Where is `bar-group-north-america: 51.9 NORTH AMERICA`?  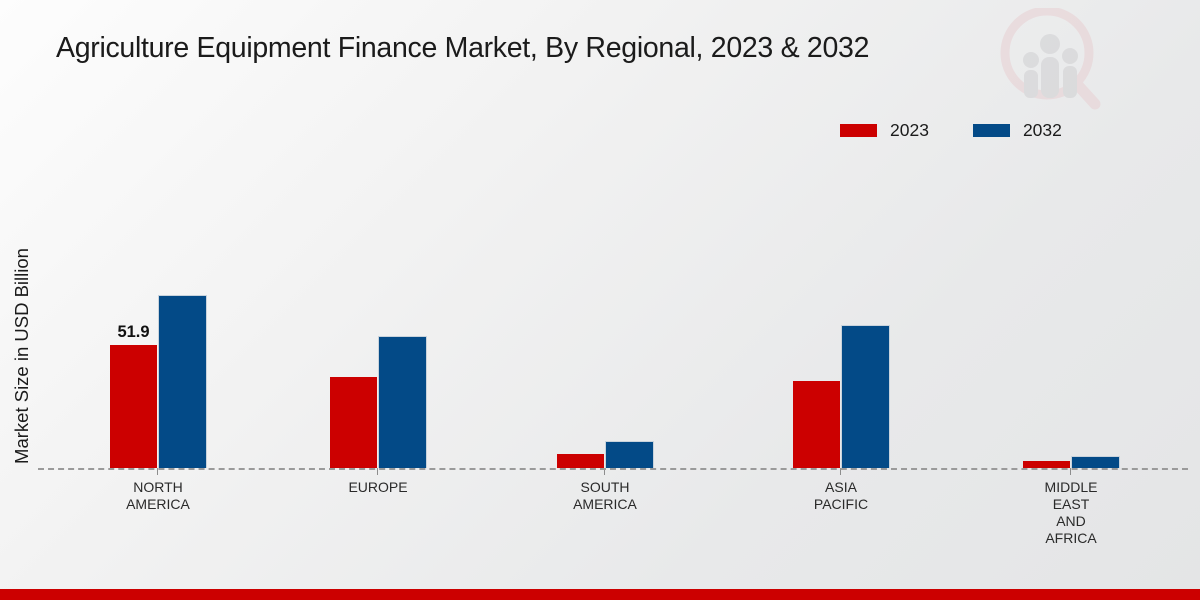
bar-group-north-america: 51.9 NORTH AMERICA is located at coordinates (158, 341).